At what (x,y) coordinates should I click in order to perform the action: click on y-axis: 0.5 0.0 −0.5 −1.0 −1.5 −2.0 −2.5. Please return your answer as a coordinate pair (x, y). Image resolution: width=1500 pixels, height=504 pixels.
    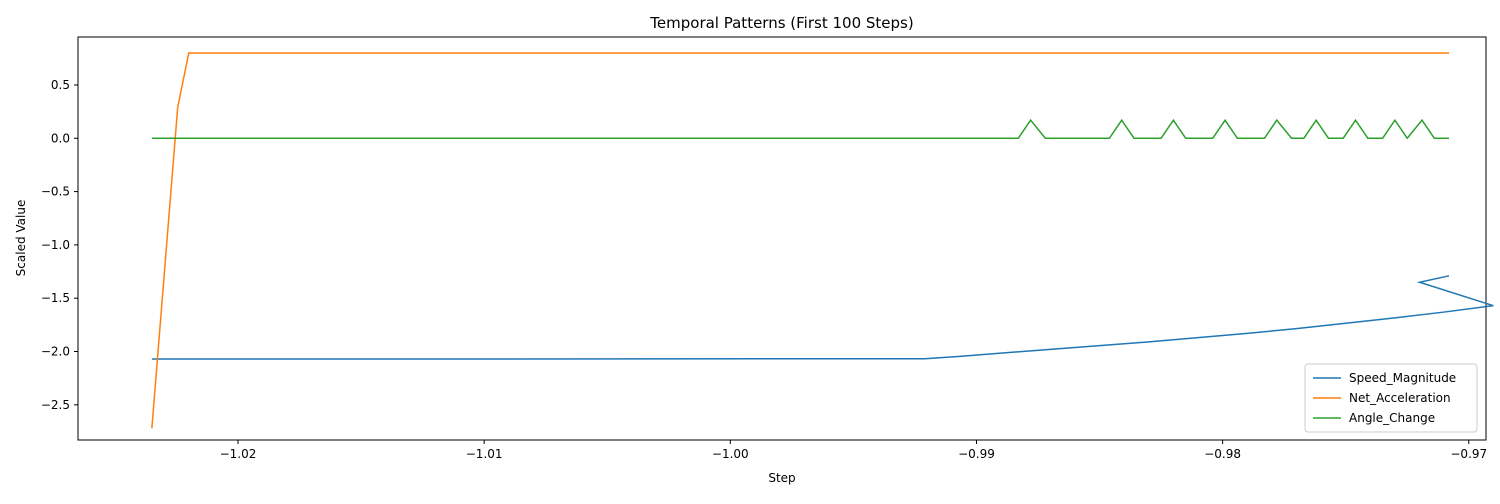
    Looking at the image, I should click on (59, 245).